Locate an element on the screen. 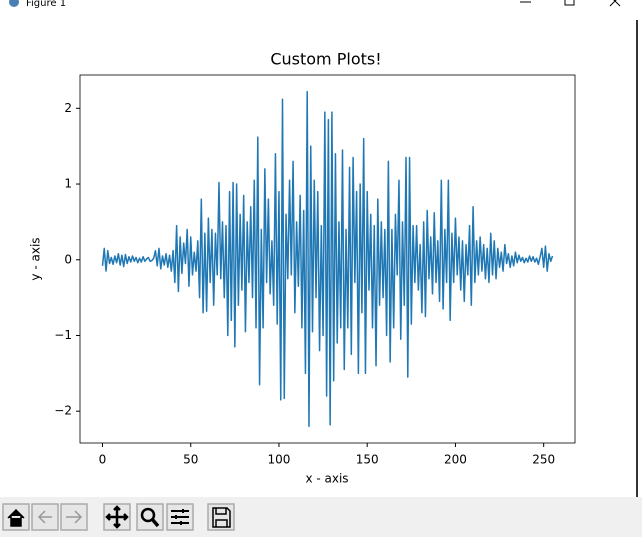 This screenshot has width=642, height=537. save-icon is located at coordinates (221, 517).